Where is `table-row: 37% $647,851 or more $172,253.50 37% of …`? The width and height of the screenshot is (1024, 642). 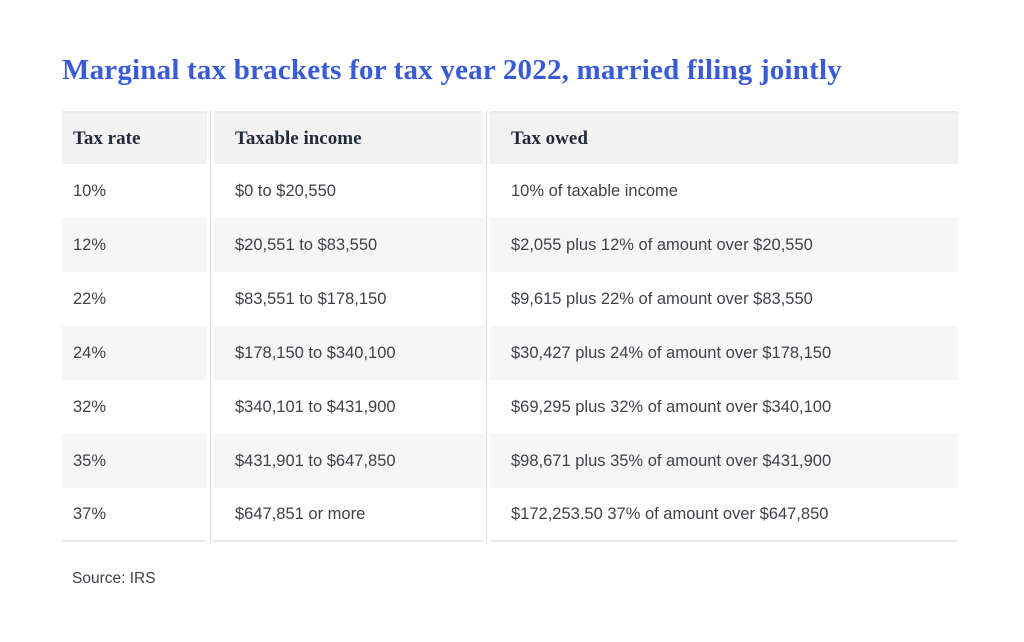 table-row: 37% $647,851 or more $172,253.50 37% of … is located at coordinates (510, 515).